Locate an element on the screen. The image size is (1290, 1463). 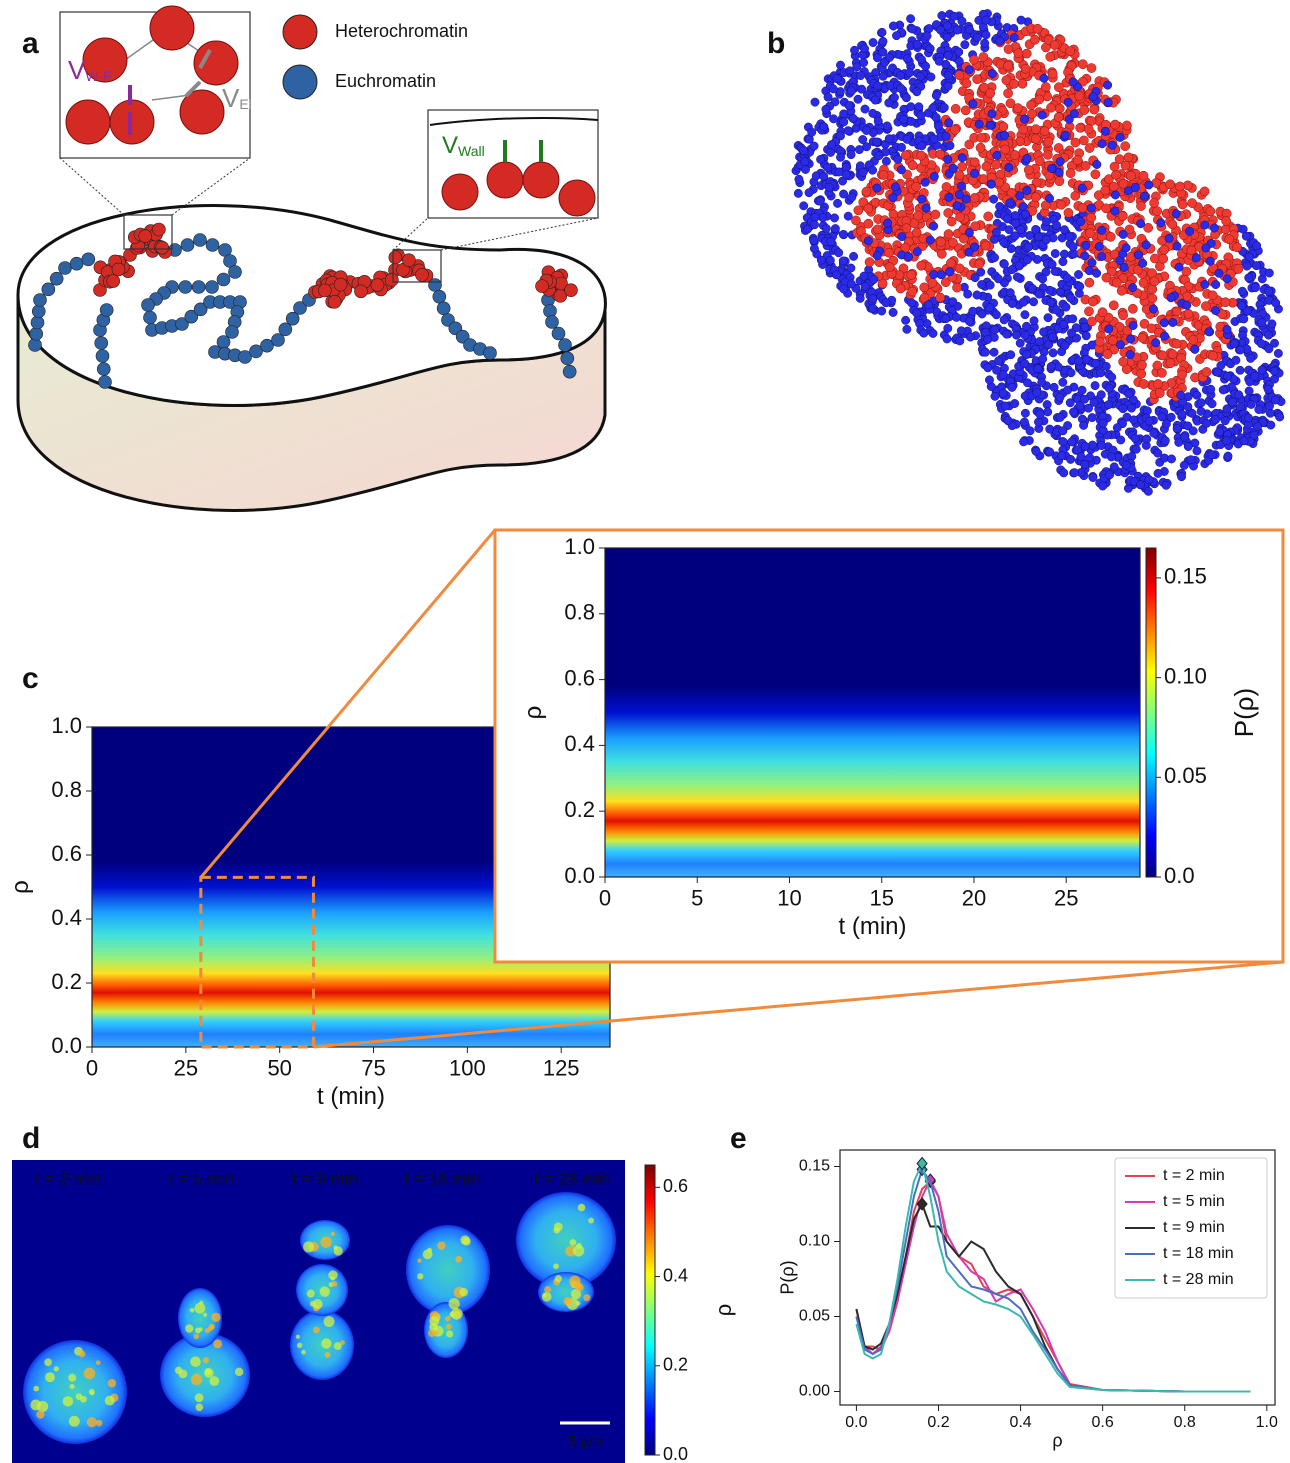
x-tick-label: 0.8 is located at coordinates (1185, 1422).